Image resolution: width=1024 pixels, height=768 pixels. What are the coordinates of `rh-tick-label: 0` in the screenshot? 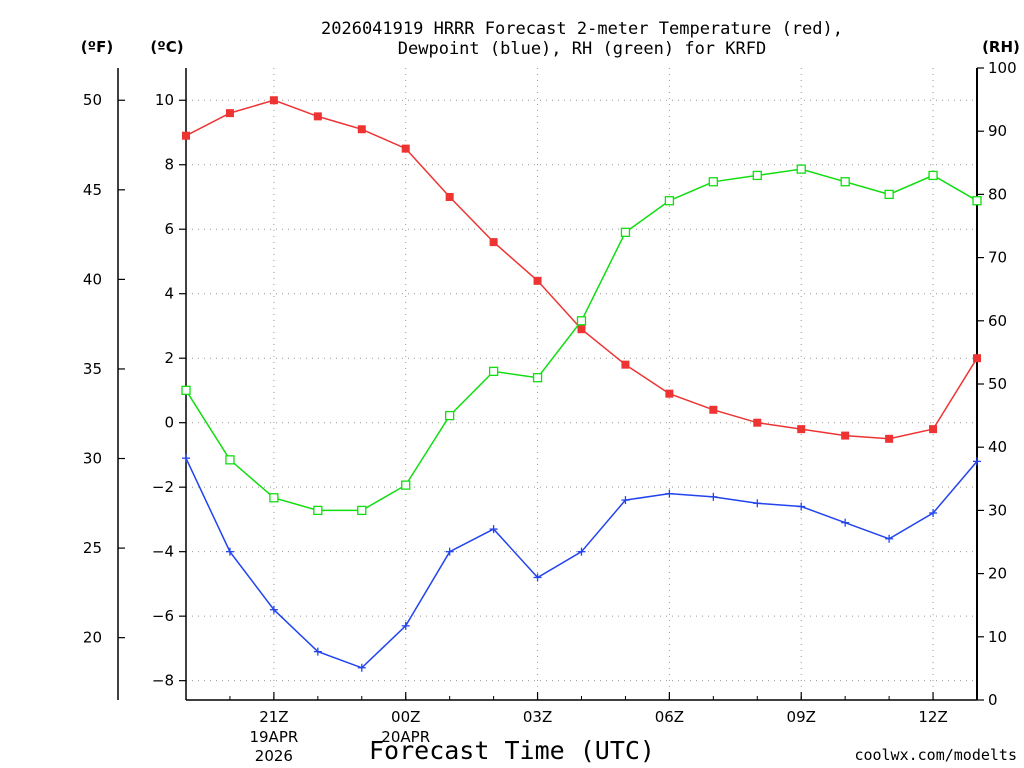 It's located at (993, 700).